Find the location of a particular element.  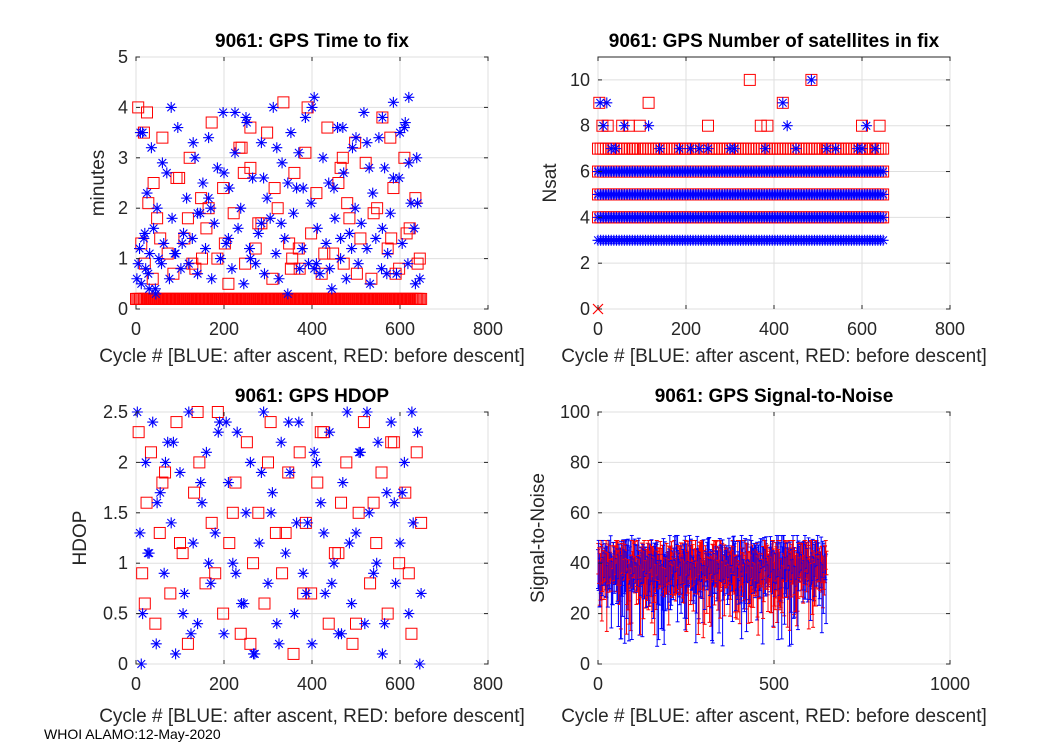

y-tick-label: 10 is located at coordinates (580, 80).